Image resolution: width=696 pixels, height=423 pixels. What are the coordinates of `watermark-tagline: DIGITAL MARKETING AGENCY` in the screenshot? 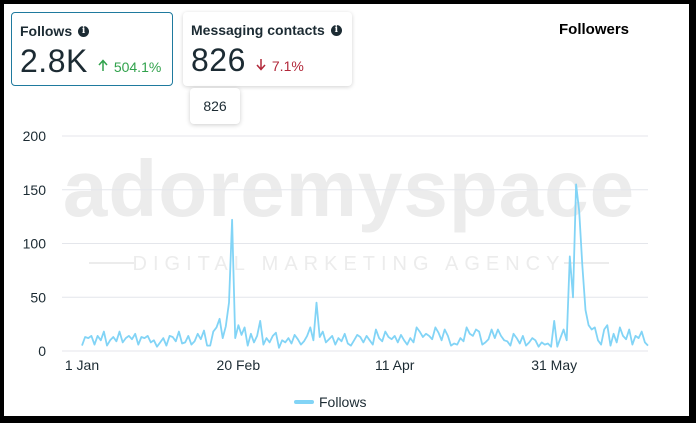 It's located at (349, 264).